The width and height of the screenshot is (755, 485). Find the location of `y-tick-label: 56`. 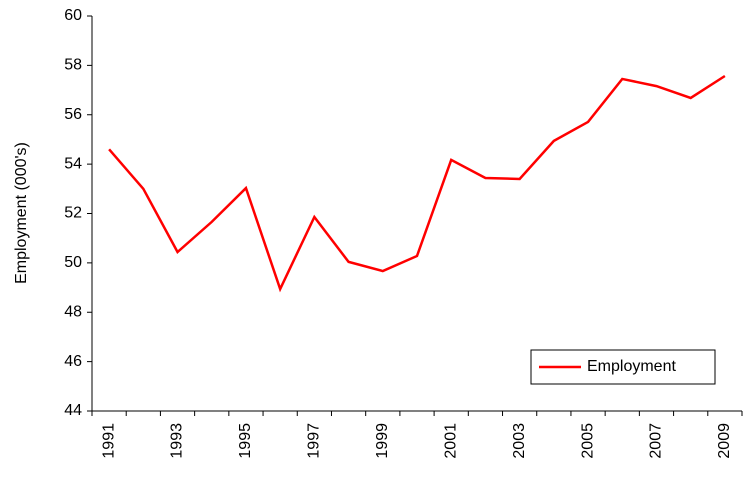

y-tick-label: 56 is located at coordinates (73, 114).